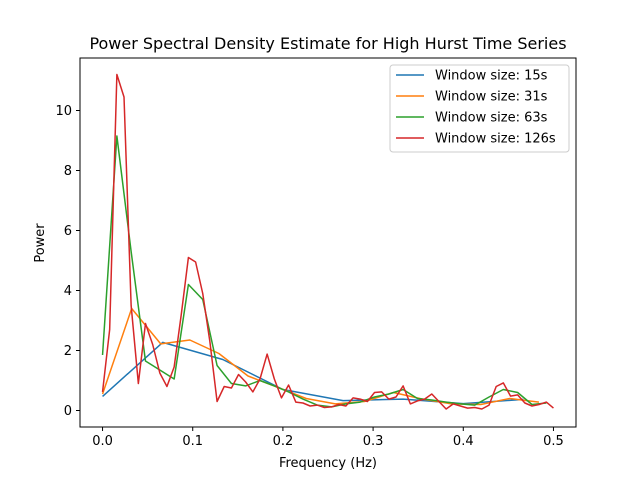 Image resolution: width=640 pixels, height=480 pixels. Describe the element at coordinates (67, 261) in the screenshot. I see `y-axis-ticks: 0 2 4 6 8 10` at that location.